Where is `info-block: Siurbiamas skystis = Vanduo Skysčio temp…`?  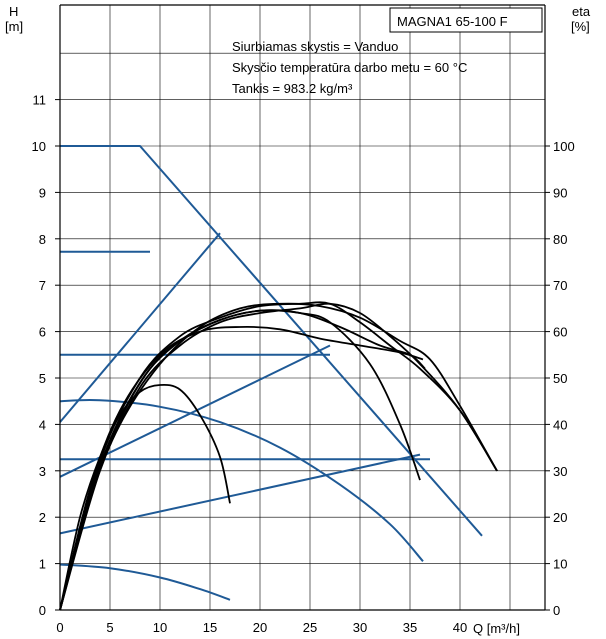
info-block: Siurbiamas skystis = Vanduo Skysčio temp… is located at coordinates (349, 67).